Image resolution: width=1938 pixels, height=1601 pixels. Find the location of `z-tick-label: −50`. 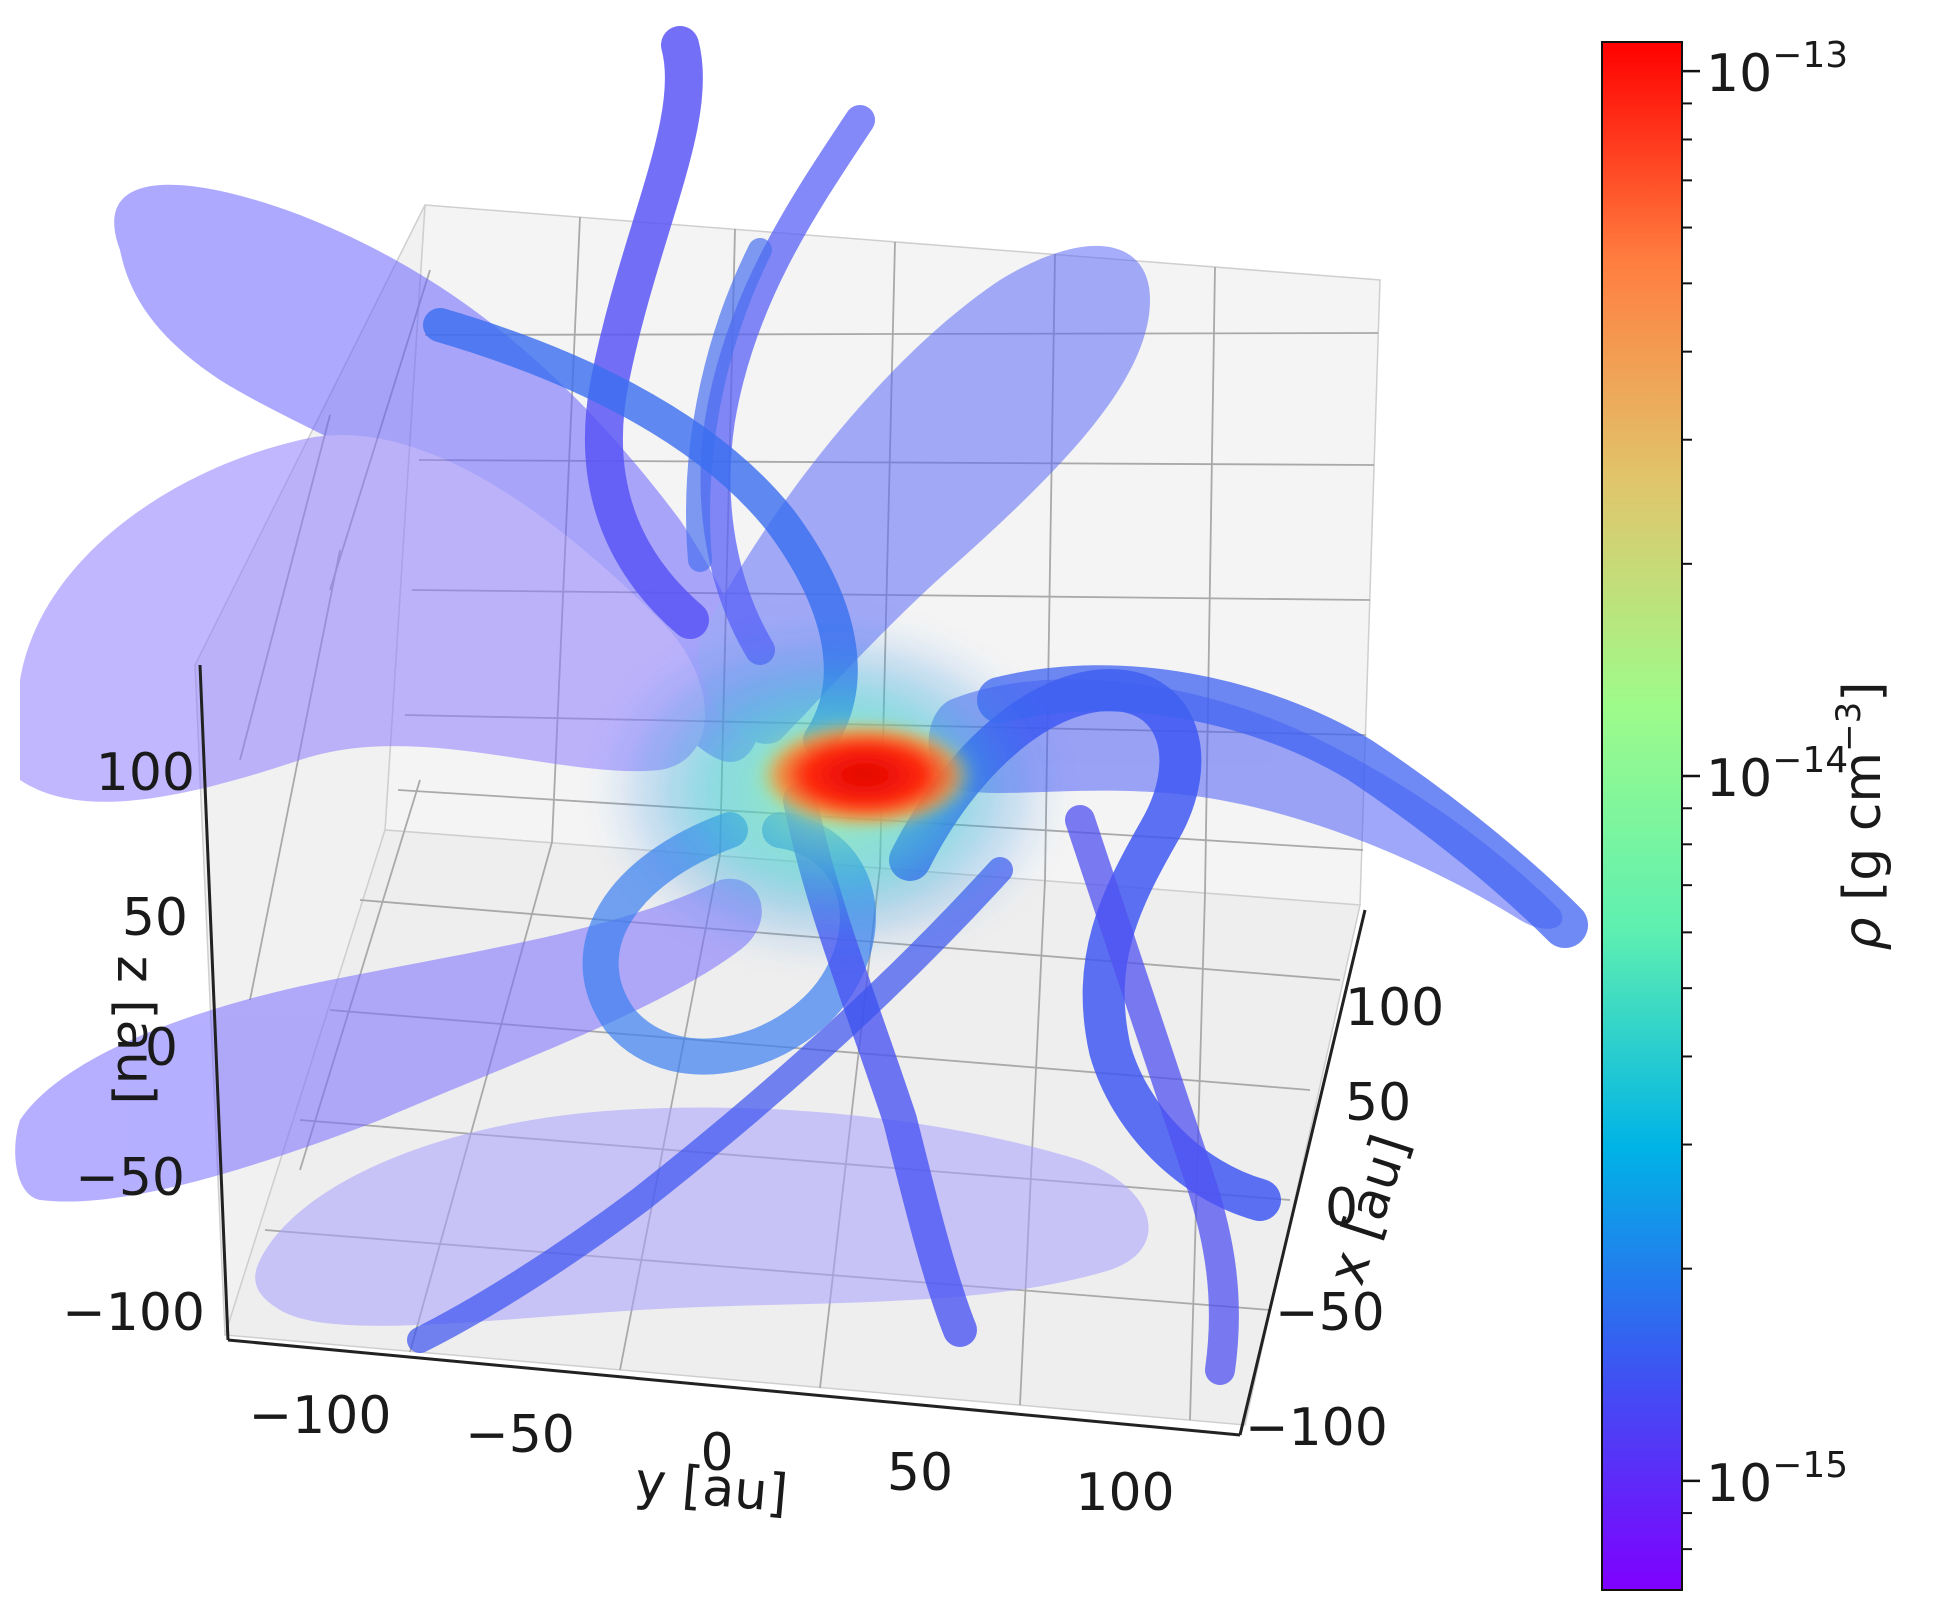

z-tick-label: −50 is located at coordinates (130, 1178).